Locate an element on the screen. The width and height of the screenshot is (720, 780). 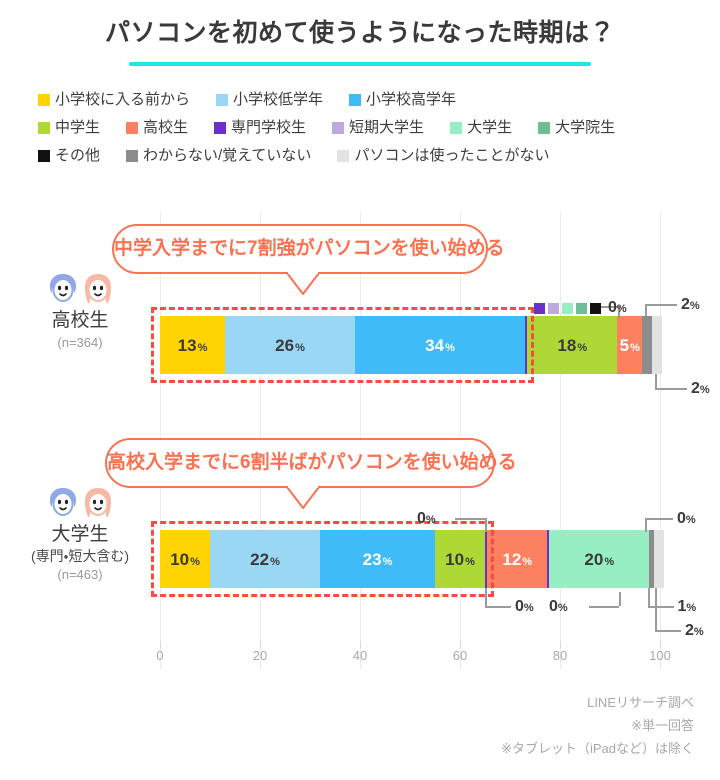
bar-segment-value: 13% is located at coordinates (192, 345).